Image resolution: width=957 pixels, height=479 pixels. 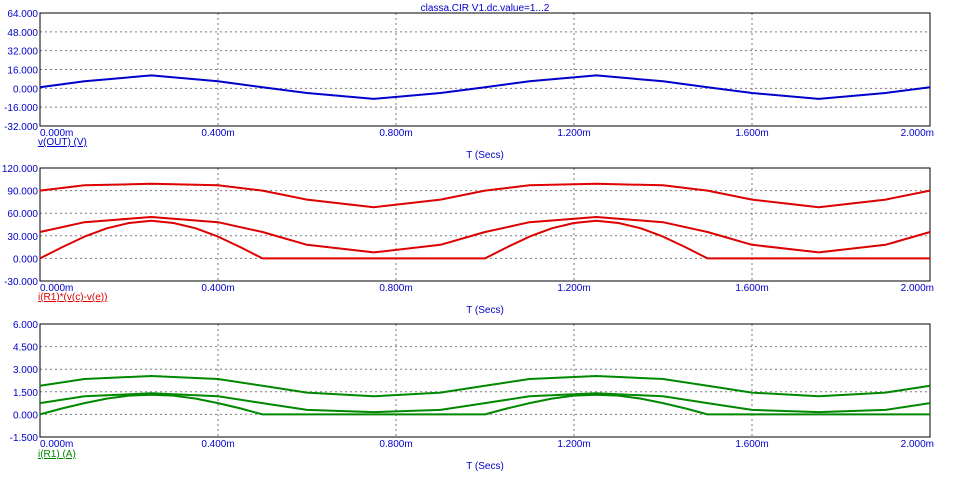 I want to click on window-title: classa.CIR V1.dc.value=1...2, so click(x=485, y=8).